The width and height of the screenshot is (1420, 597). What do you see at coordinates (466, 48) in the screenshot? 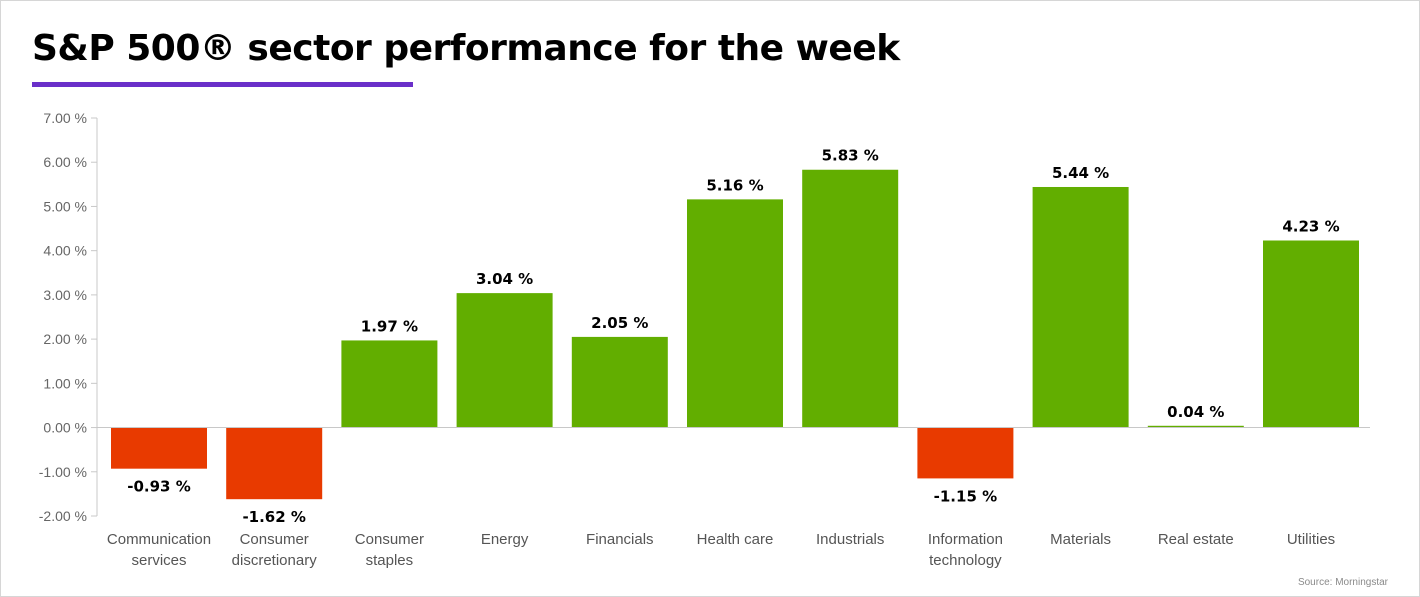
I see `chart-title: S&P 500® sector performance for the week` at bounding box center [466, 48].